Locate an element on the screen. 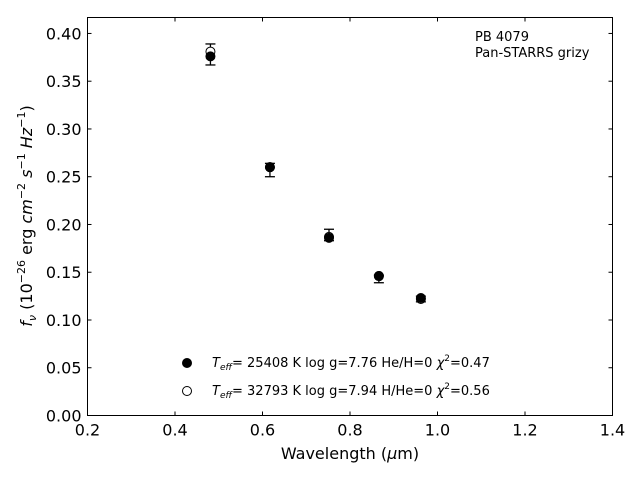  y-tick-label: 0.00 is located at coordinates (64, 416).